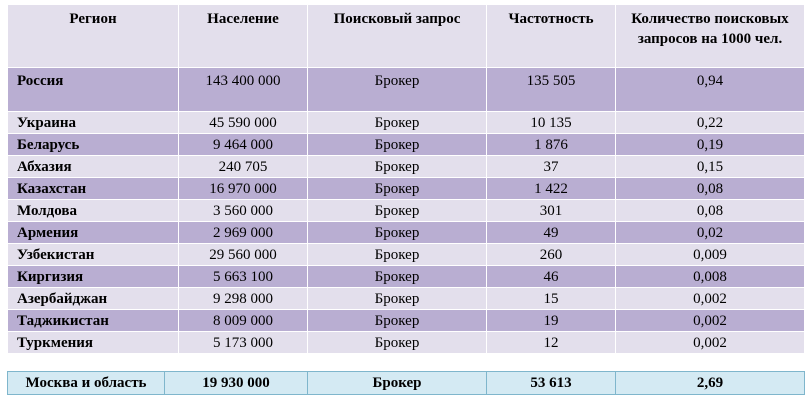 The height and width of the screenshot is (400, 808). Describe the element at coordinates (551, 298) in the screenshot. I see `cell-frequency: 15` at that location.